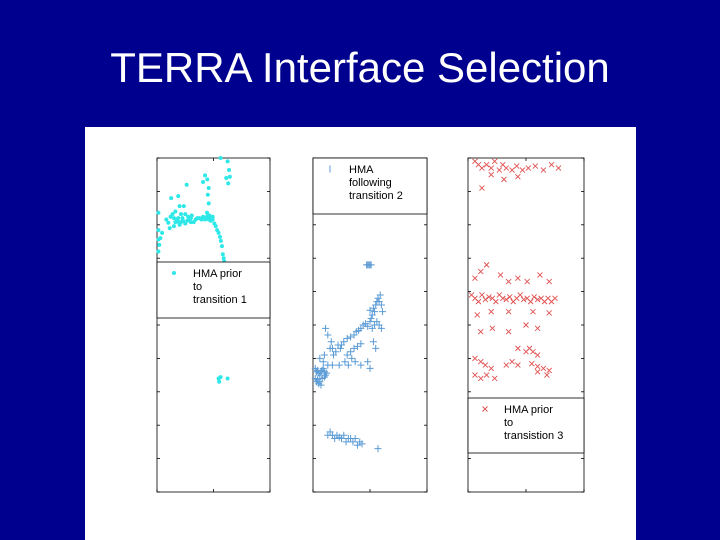 The image size is (720, 540). Describe the element at coordinates (220, 287) in the screenshot. I see `legend-label: HMA prior to transition 1` at that location.